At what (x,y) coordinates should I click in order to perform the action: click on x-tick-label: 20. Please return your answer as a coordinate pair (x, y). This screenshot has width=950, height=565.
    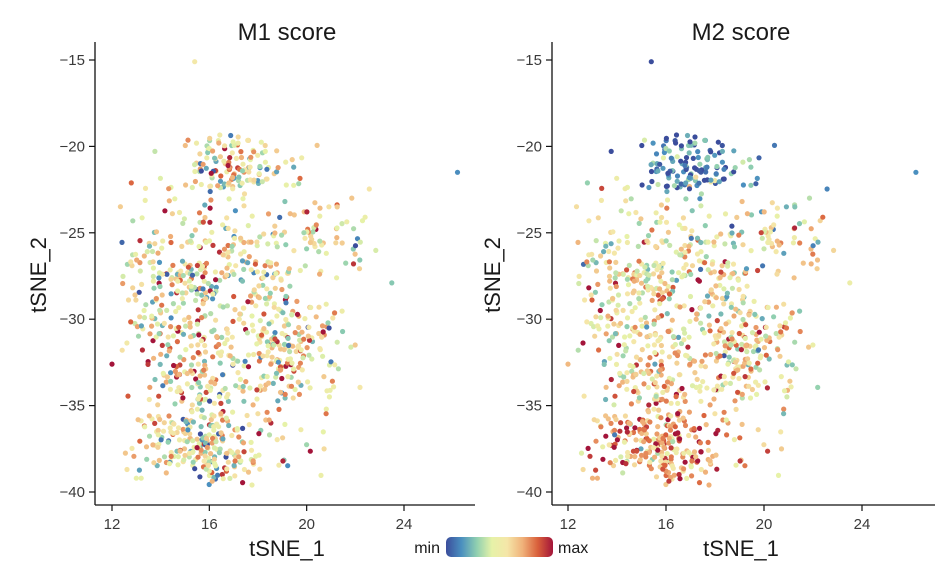
    Looking at the image, I should click on (764, 524).